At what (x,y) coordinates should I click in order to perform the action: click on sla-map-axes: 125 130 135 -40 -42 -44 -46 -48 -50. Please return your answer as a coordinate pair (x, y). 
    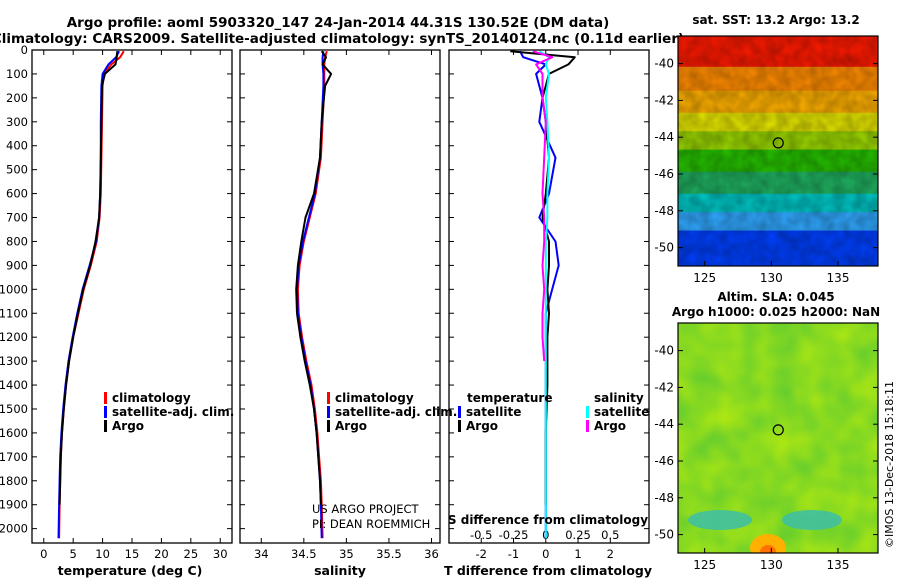
    Looking at the image, I should click on (766, 458).